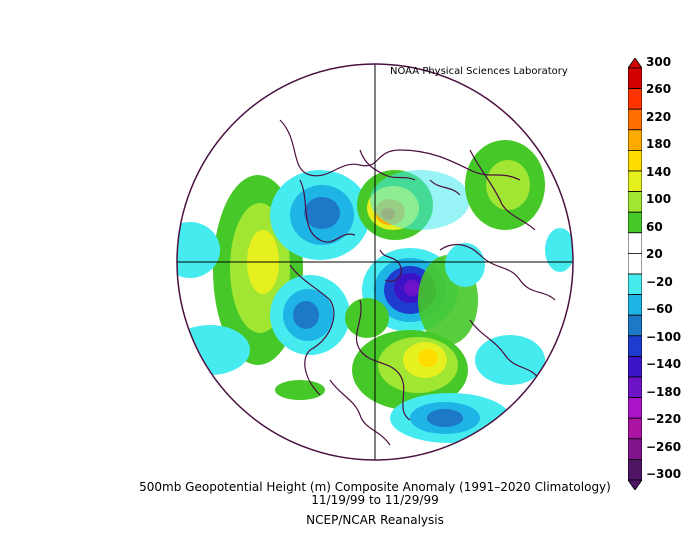 This screenshot has width=700, height=542. I want to click on anomaly-negative-alaska, so click(320, 215).